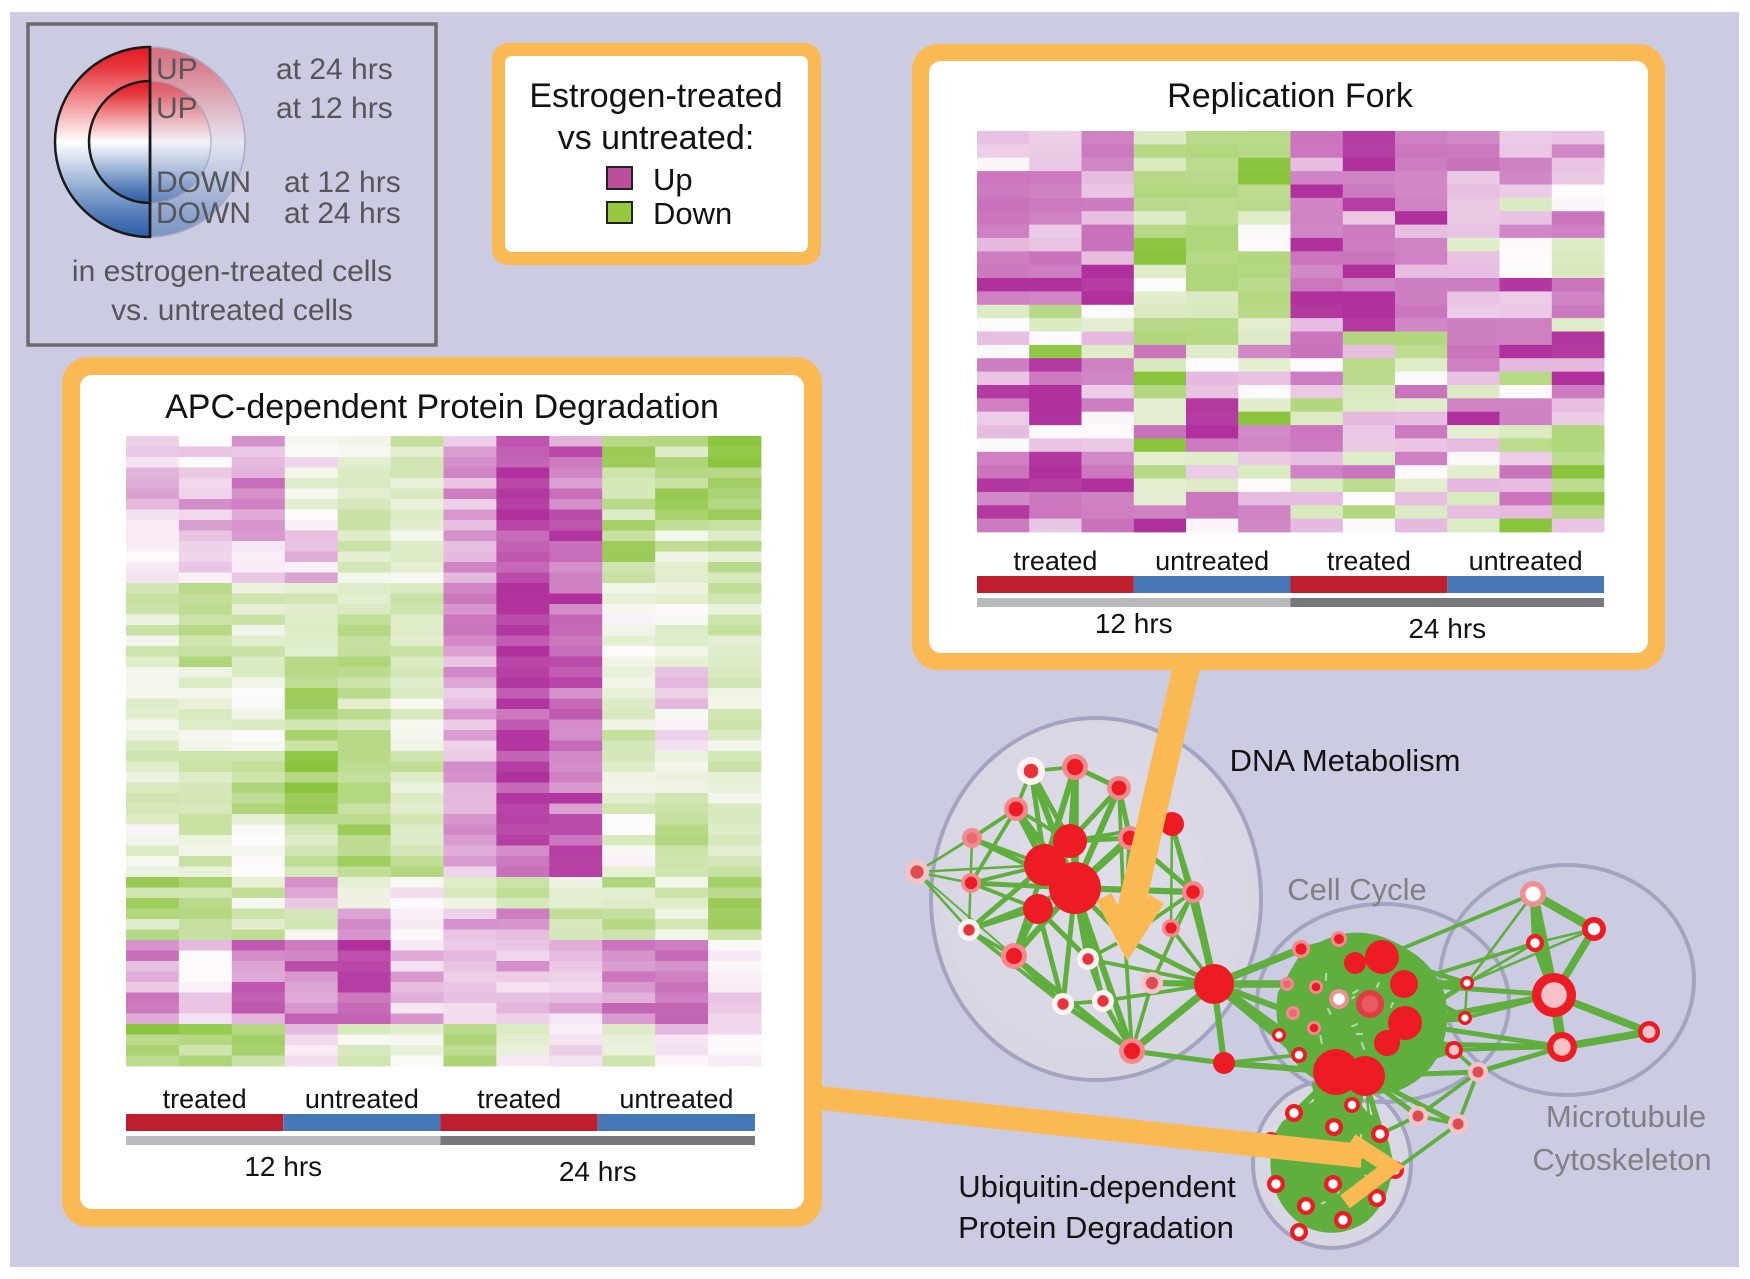 This screenshot has width=1750, height=1279. Describe the element at coordinates (442, 407) in the screenshot. I see `svg-text:APC-dependent Protein Degradat: APC-dependent Protein Degradation` at that location.